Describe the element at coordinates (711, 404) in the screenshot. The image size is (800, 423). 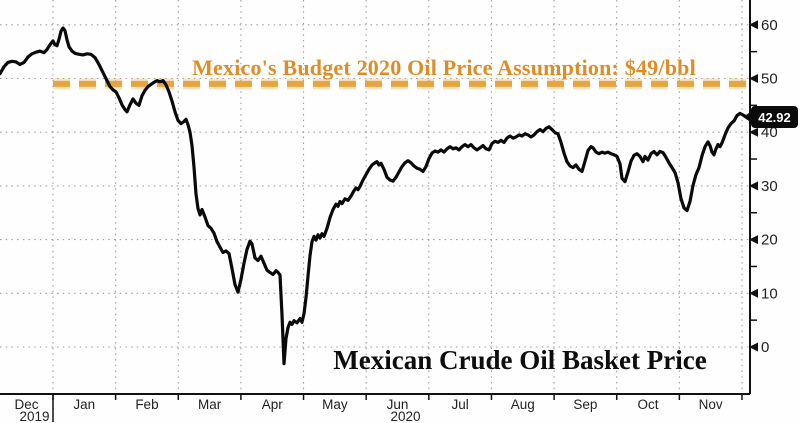
I see `x-axis-label: Nov` at that location.